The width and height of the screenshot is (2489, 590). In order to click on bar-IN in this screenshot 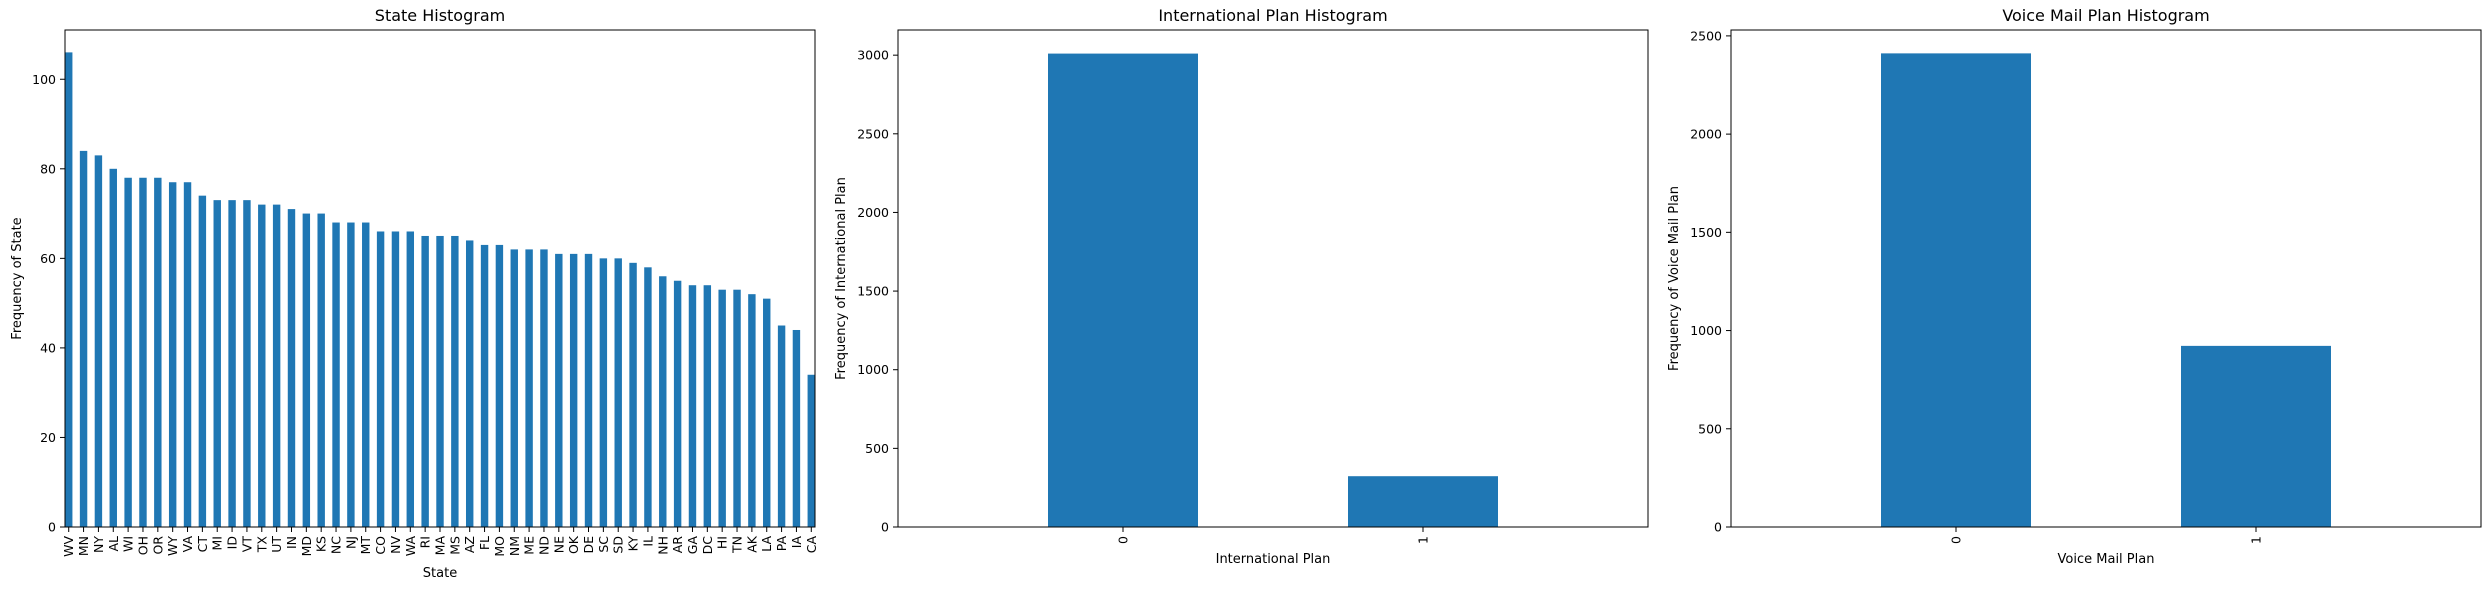, I will do `click(291, 368)`.